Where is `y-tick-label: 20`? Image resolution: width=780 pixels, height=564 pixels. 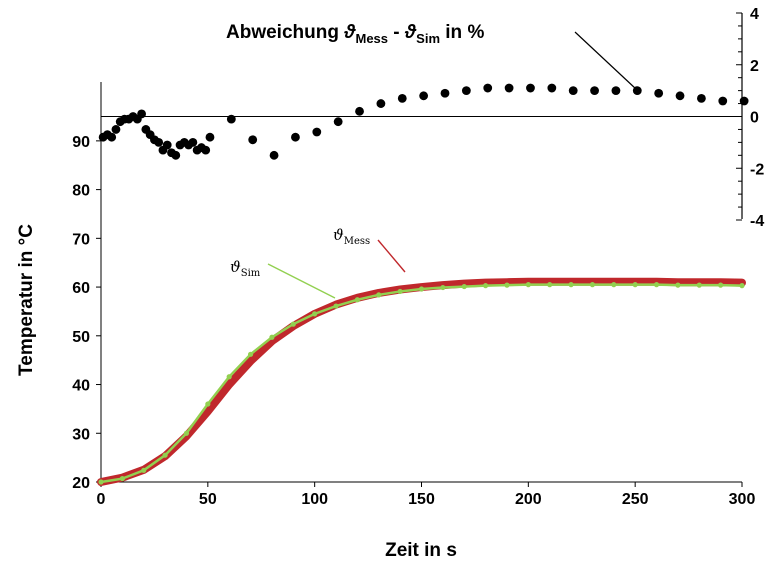 y-tick-label: 20 is located at coordinates (81, 483).